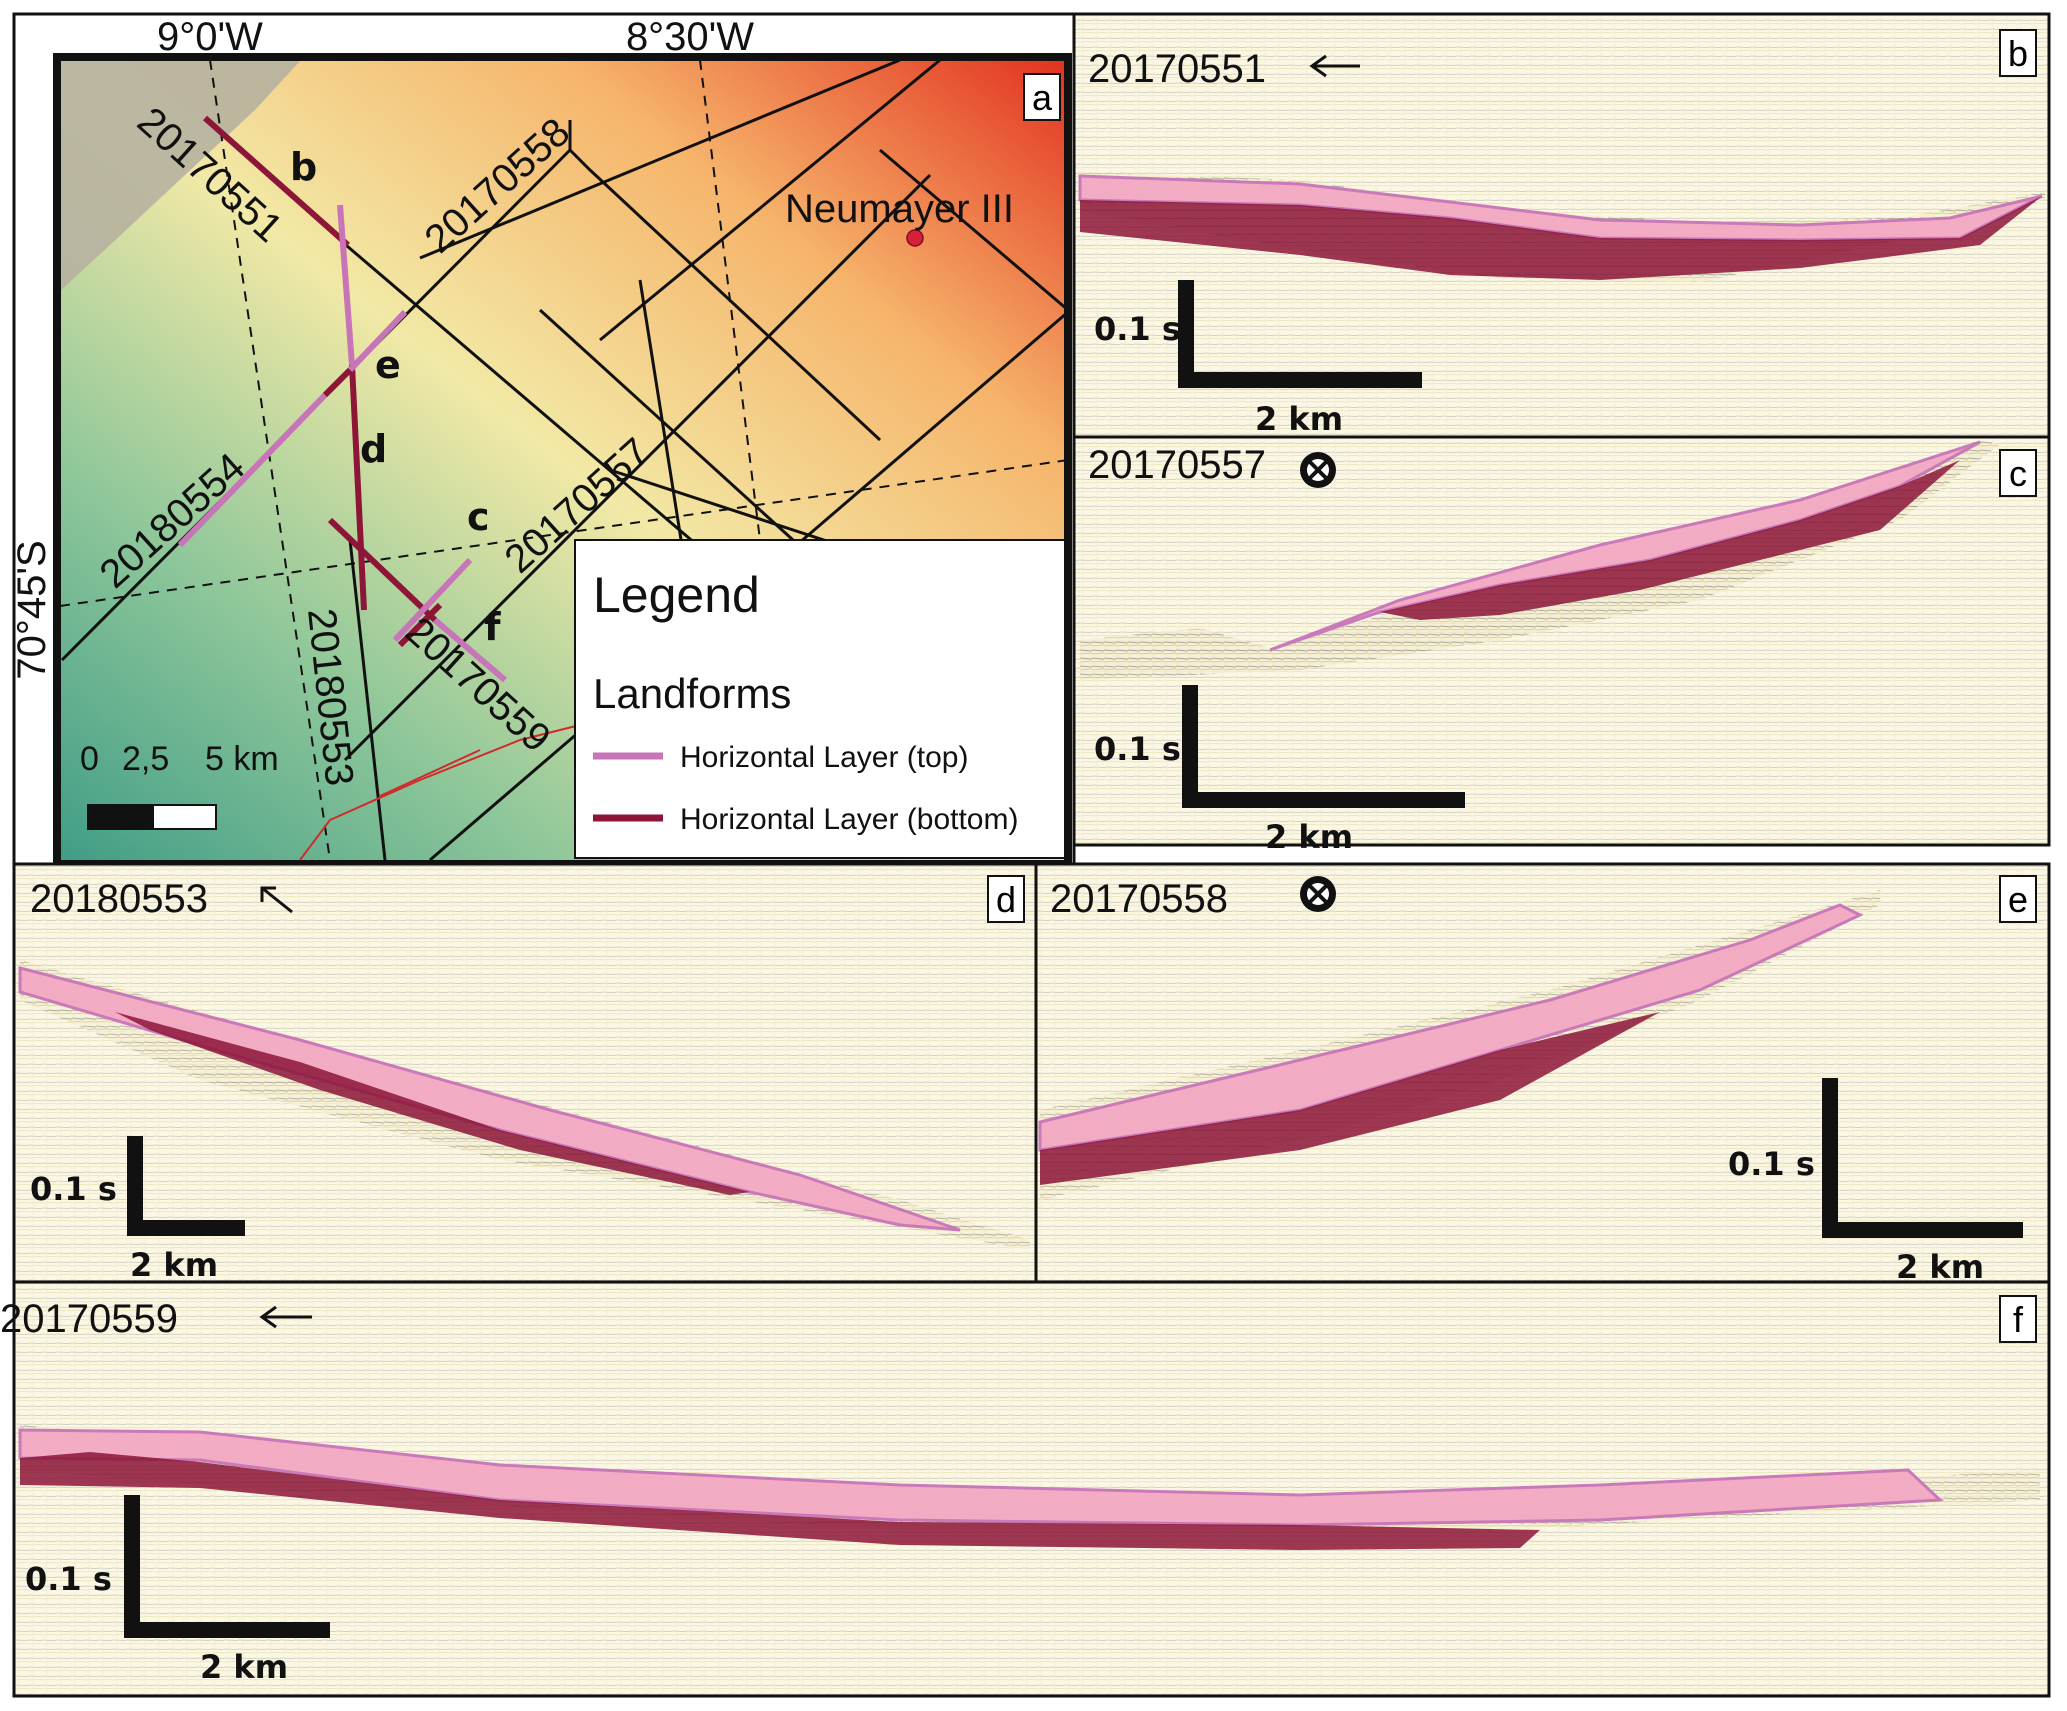  Describe the element at coordinates (2018, 899) in the screenshot. I see `panel-letter-e: e` at that location.